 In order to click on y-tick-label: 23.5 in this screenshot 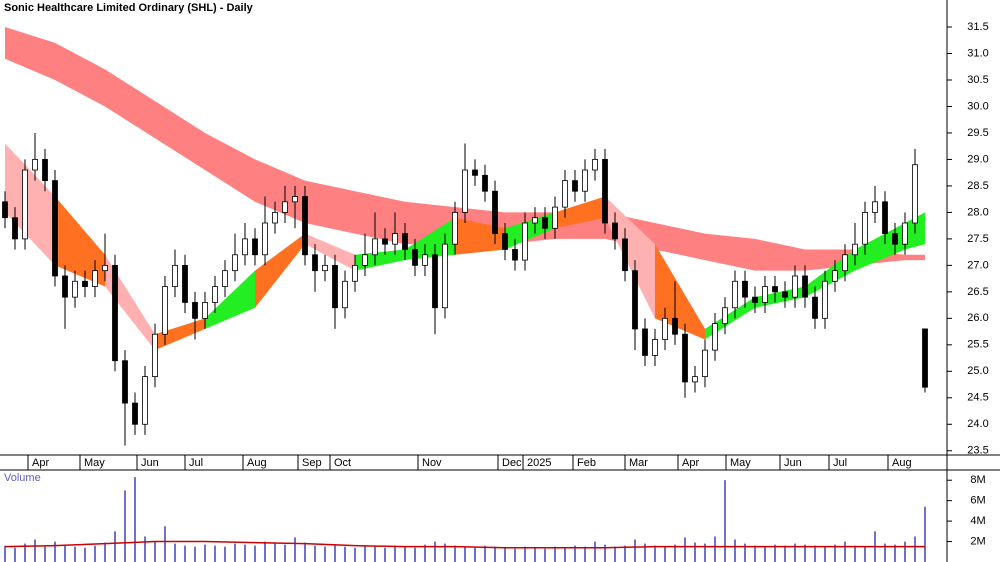, I will do `click(977, 451)`.